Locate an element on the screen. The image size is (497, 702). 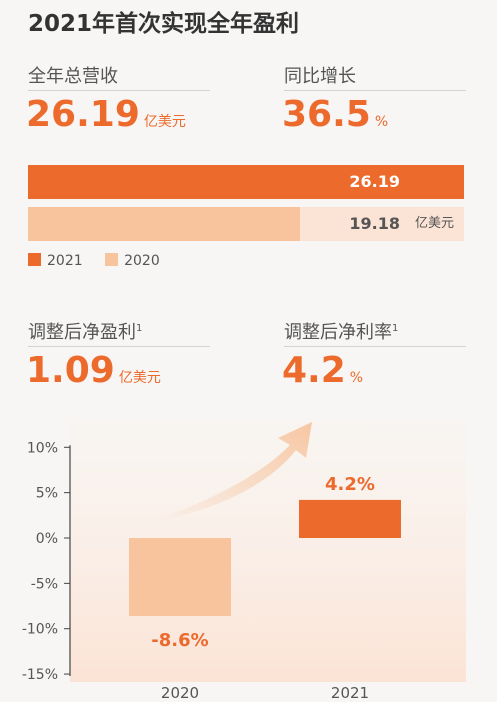
adj-net-margin-label: 调整后净利率1 is located at coordinates (341, 331).